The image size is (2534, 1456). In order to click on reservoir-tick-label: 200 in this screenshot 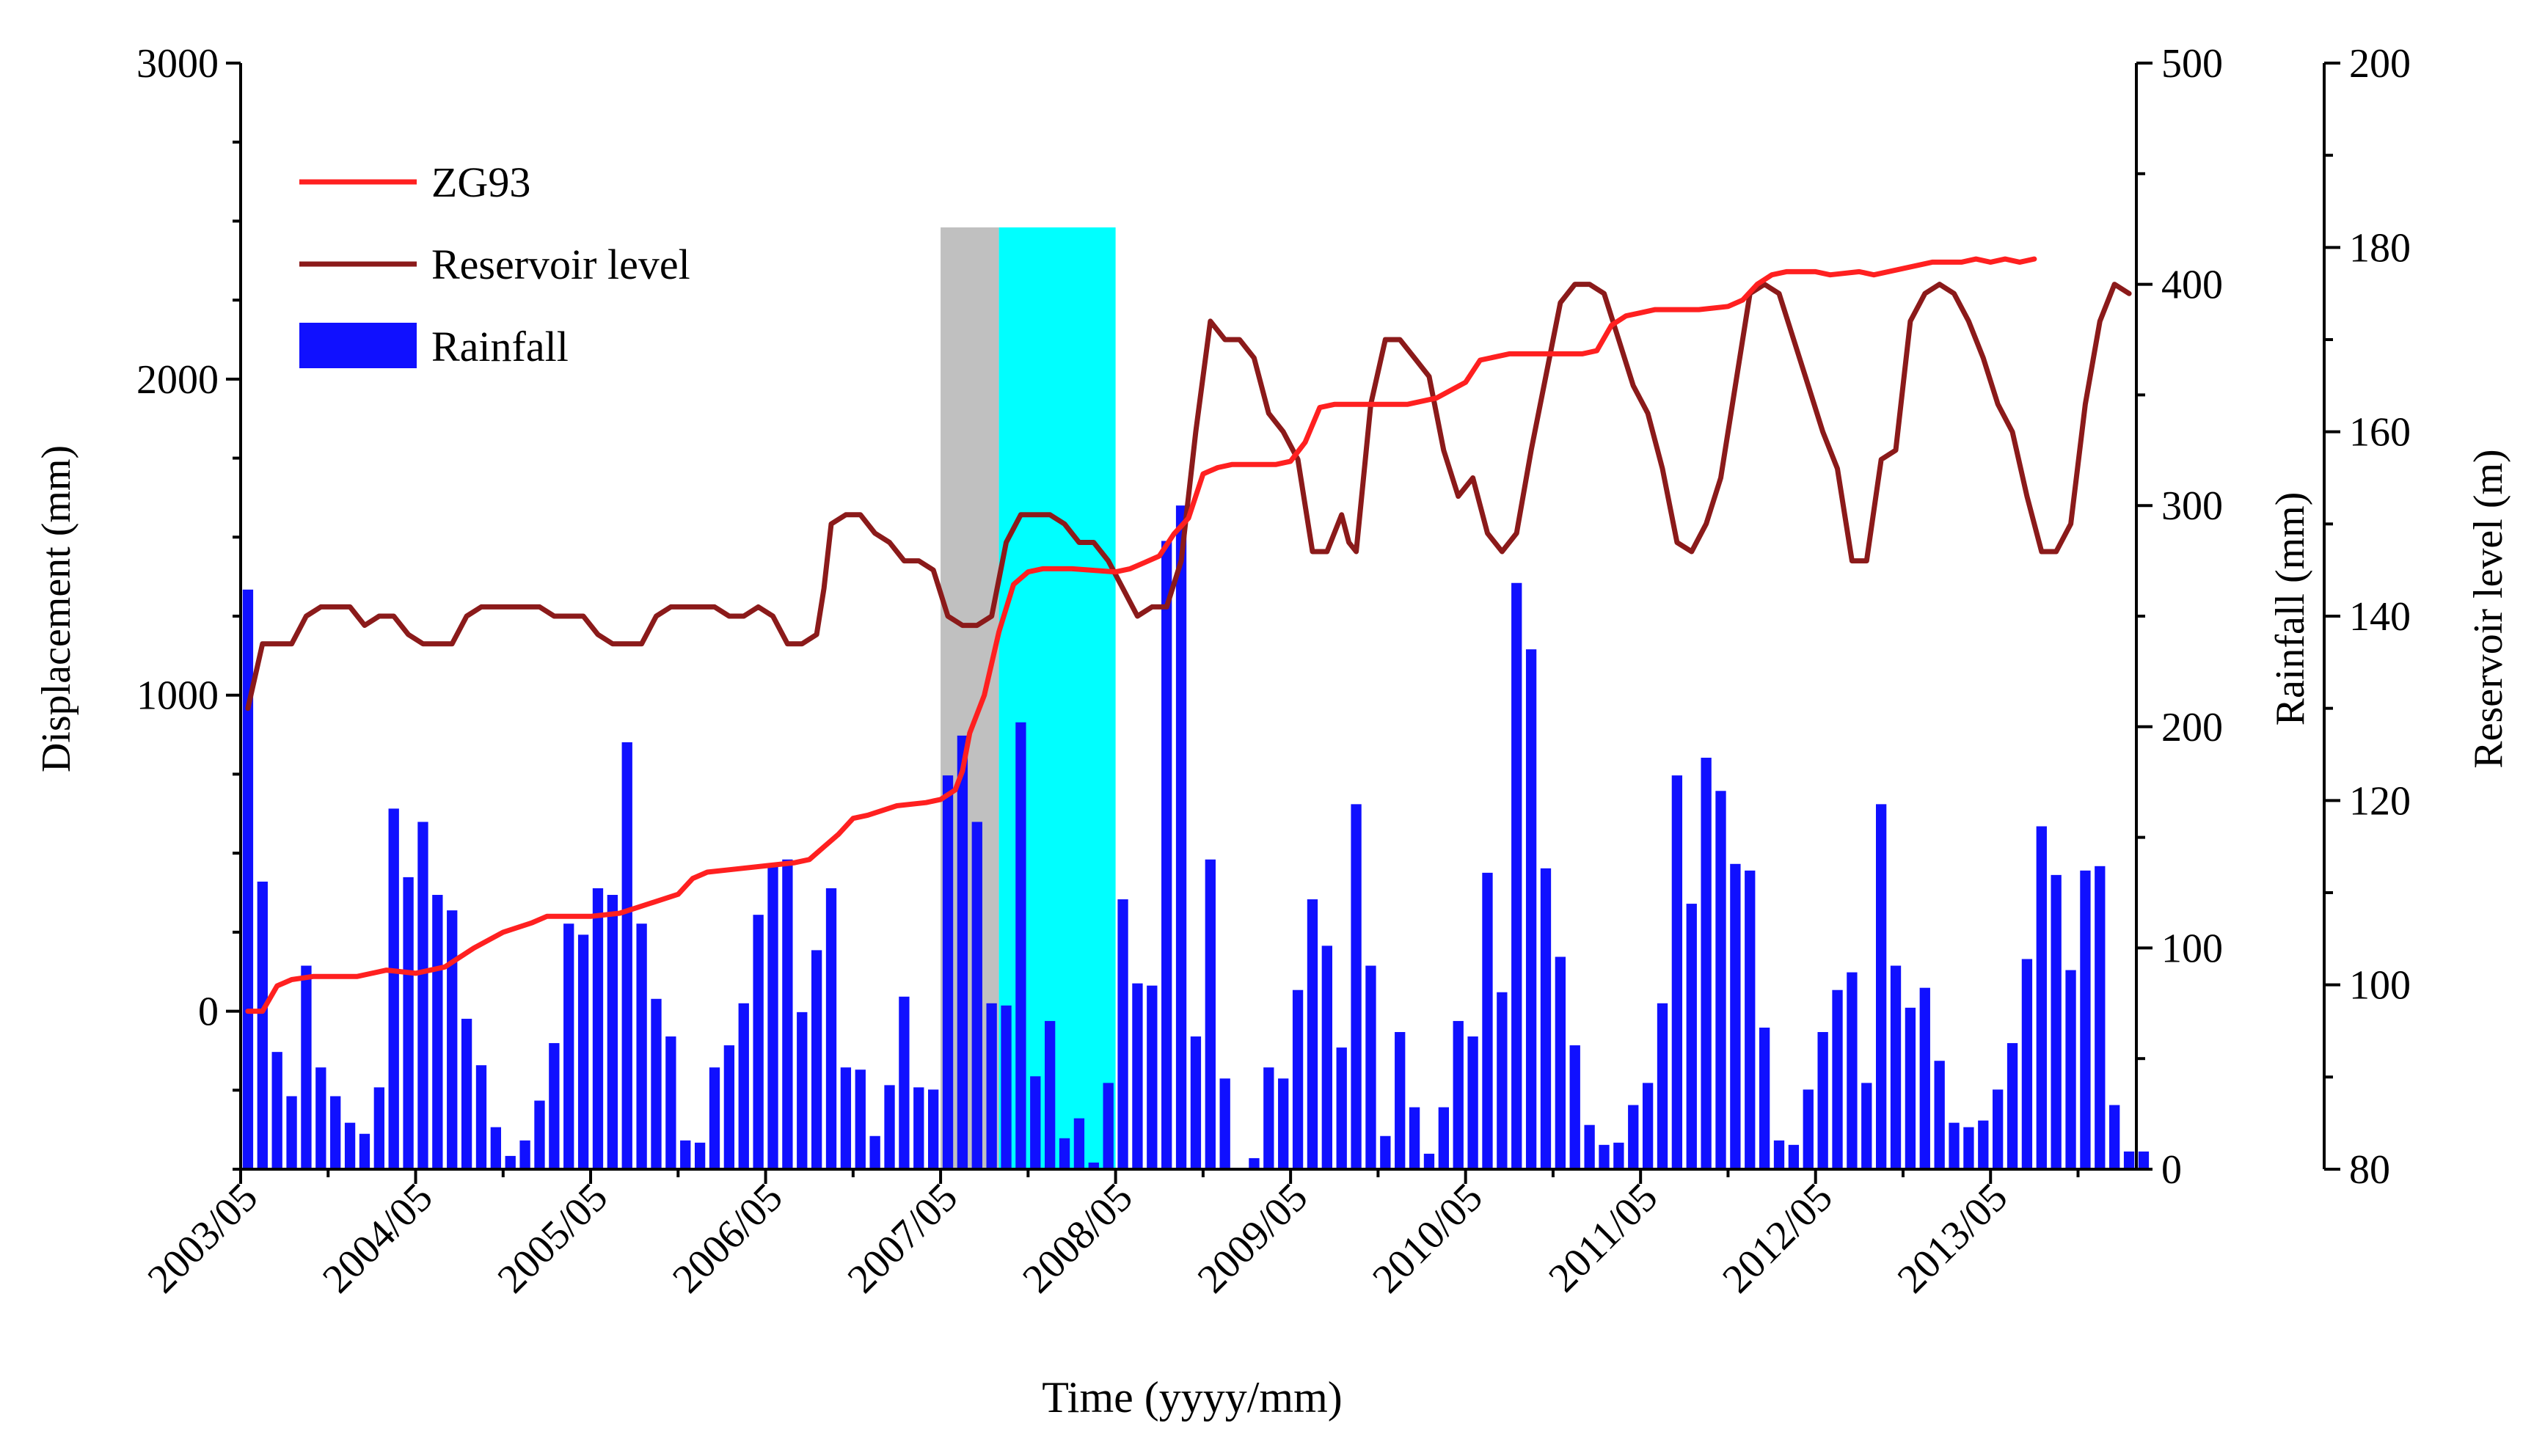, I will do `click(2380, 64)`.